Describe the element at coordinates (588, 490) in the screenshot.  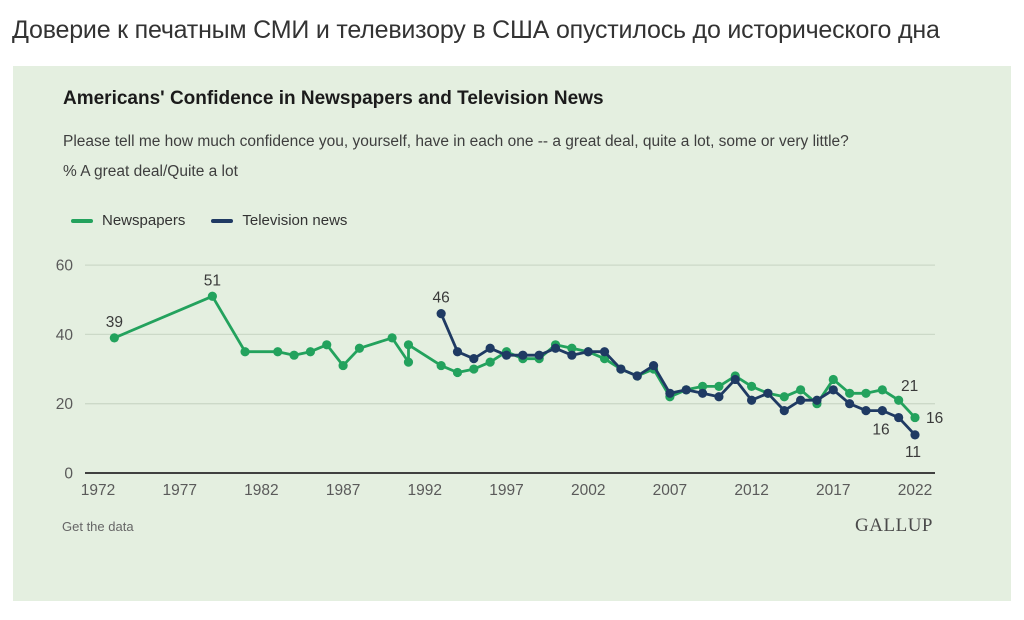
I see `svg-text: 2002` at that location.